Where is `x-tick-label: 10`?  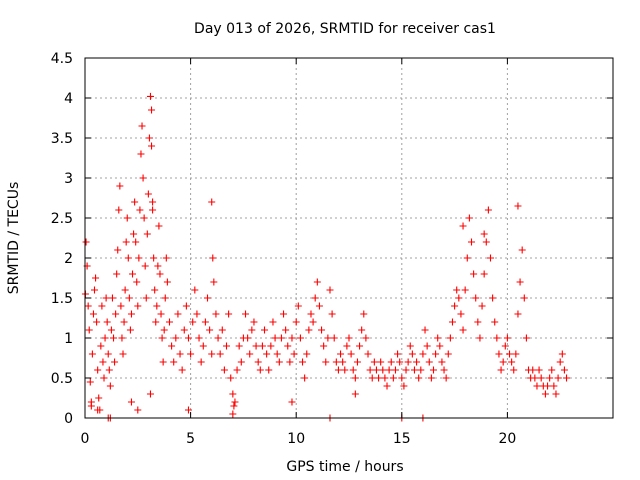 x-tick-label: 10 is located at coordinates (296, 439).